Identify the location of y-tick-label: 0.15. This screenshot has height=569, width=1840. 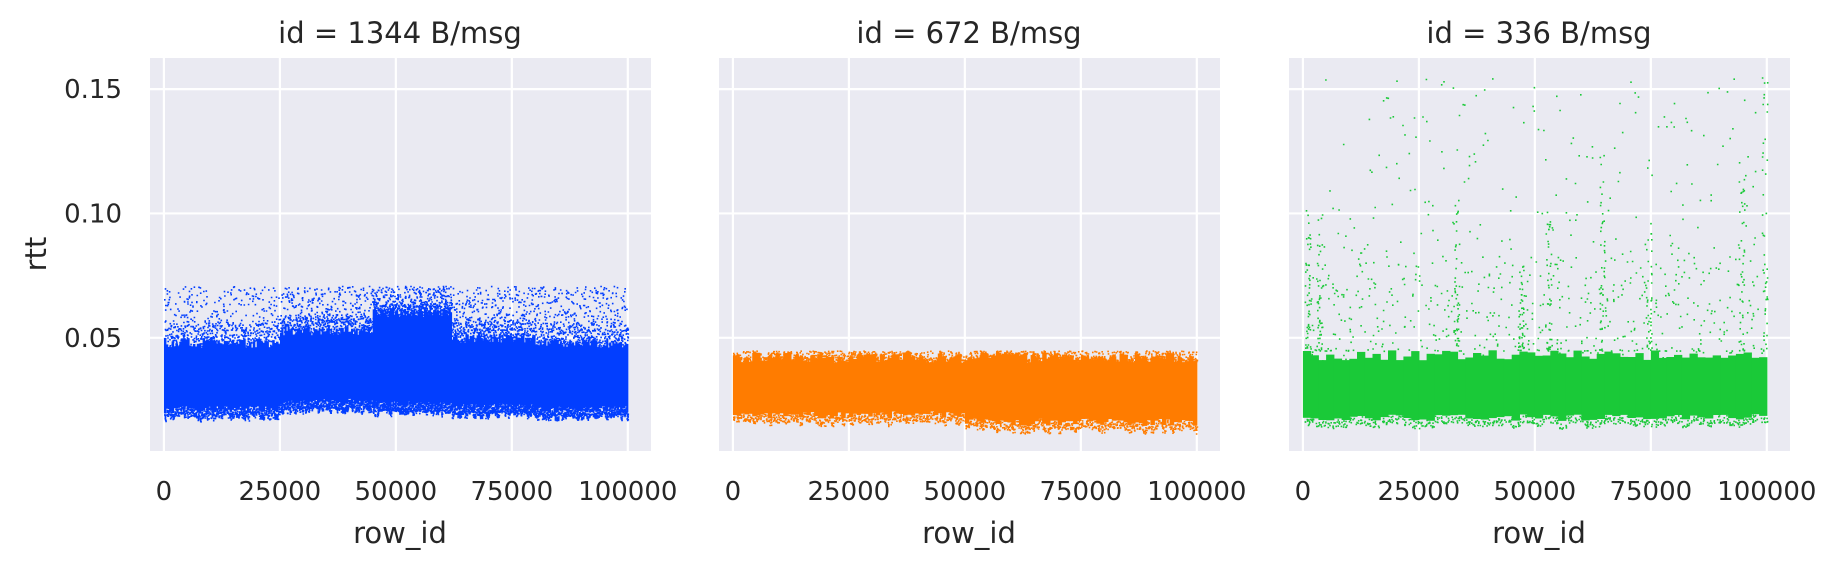
(93, 90).